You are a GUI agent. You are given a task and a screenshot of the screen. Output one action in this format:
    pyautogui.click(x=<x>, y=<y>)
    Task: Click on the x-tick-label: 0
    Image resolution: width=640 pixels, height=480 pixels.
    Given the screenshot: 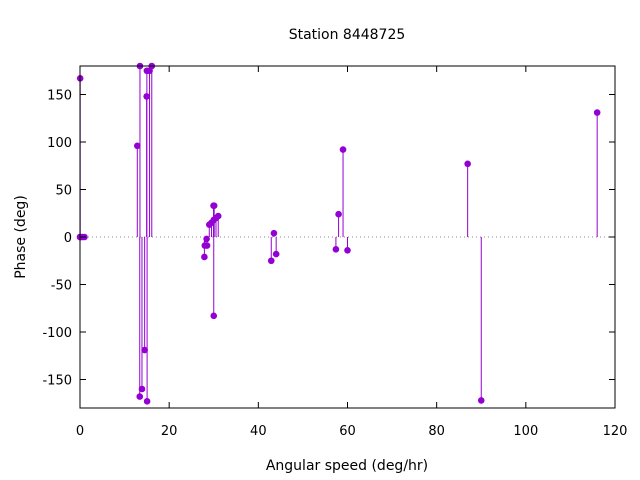 What is the action you would take?
    pyautogui.click(x=80, y=431)
    